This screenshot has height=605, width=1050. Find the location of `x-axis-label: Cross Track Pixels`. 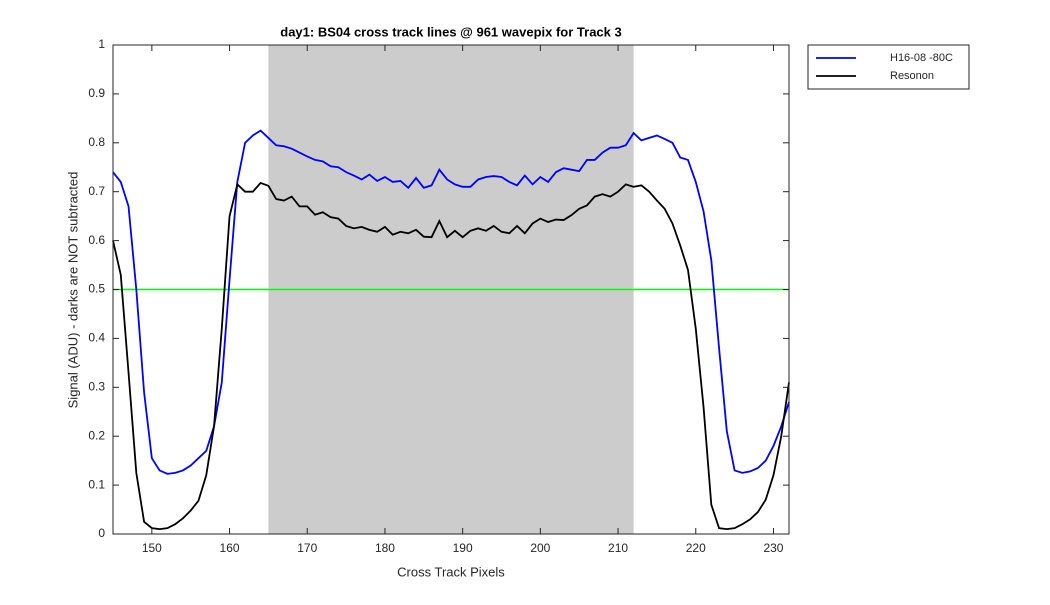

x-axis-label: Cross Track Pixels is located at coordinates (451, 571).